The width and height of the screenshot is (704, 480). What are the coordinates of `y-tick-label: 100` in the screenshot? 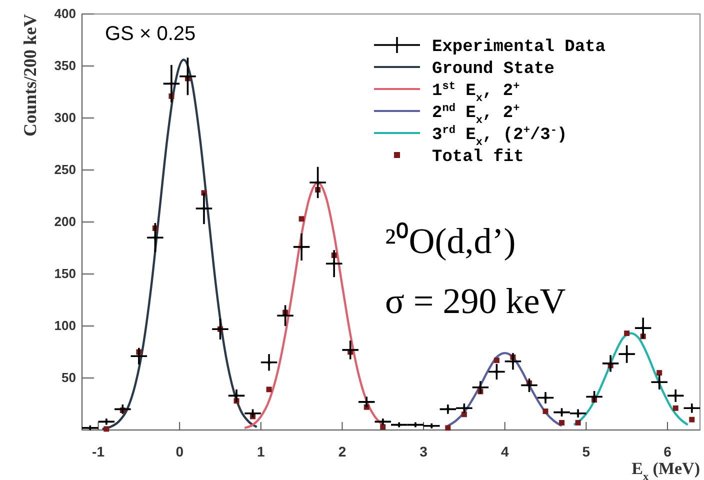 It's located at (65, 326).